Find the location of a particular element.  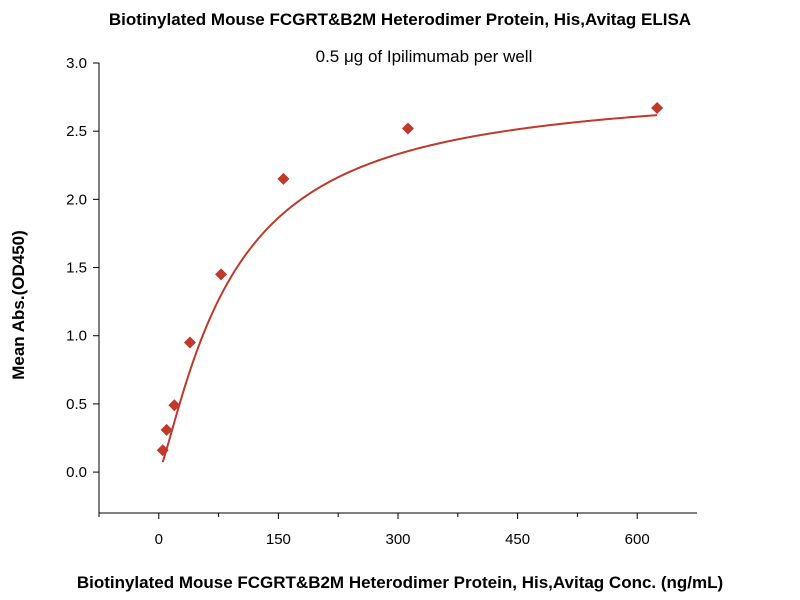

x-tick-label: 450 is located at coordinates (517, 539).